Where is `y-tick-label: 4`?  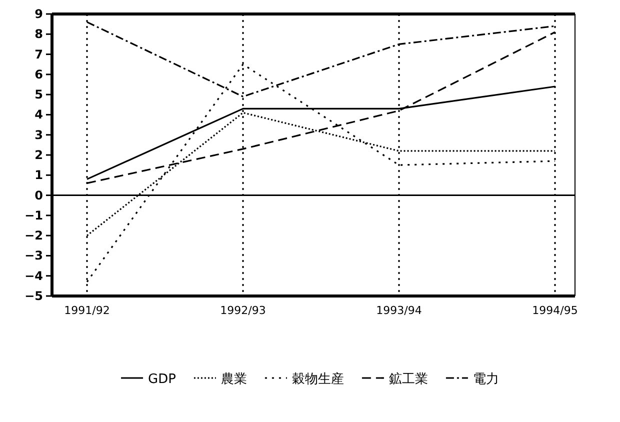
y-tick-label: 4 is located at coordinates (38, 115).